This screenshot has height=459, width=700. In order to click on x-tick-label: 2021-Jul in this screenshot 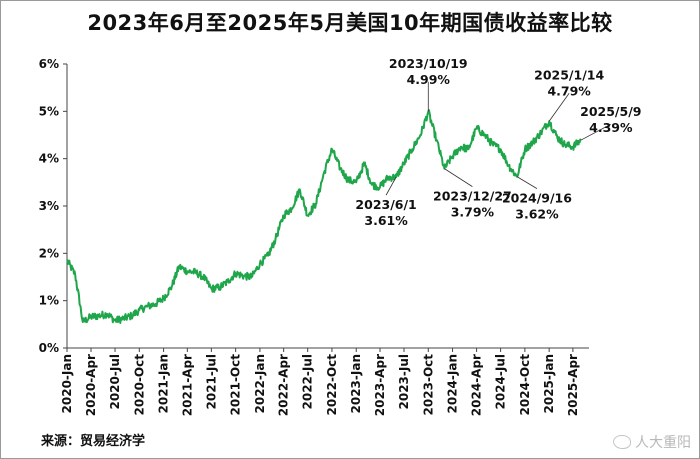, I will do `click(211, 382)`.